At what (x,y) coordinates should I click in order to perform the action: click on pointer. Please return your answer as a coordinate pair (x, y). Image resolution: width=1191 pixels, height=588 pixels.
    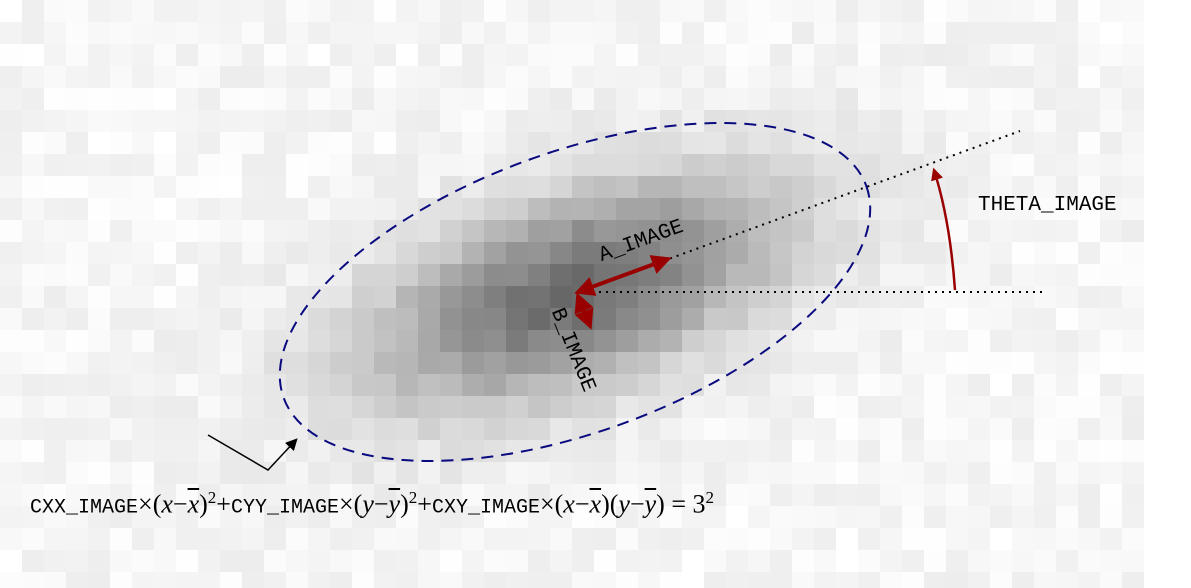
    Looking at the image, I should click on (252, 452).